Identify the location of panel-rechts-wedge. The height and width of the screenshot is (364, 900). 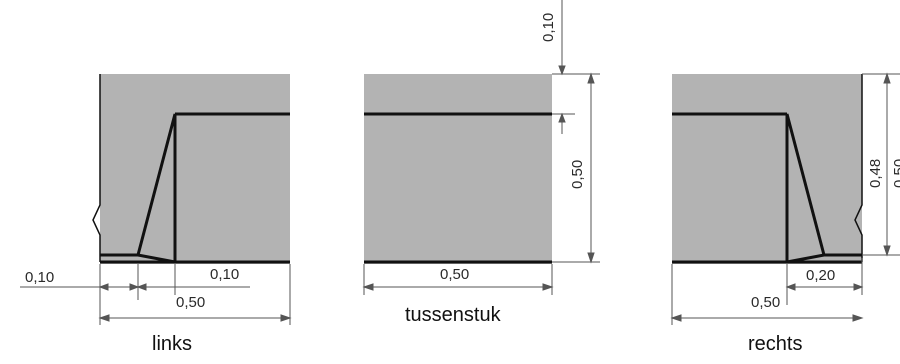
(805, 187).